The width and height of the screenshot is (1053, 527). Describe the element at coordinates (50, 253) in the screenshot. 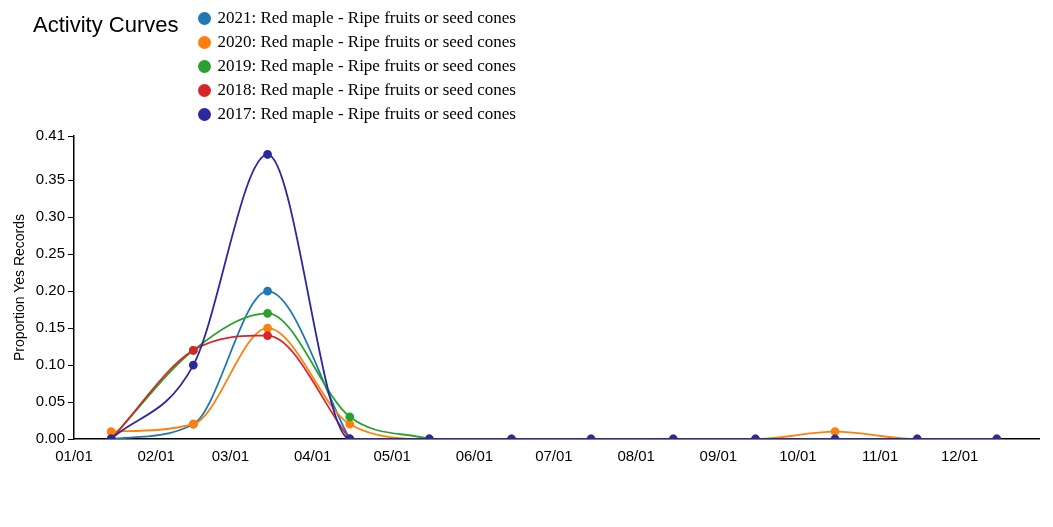

I see `y-tick-label: 0.25` at that location.